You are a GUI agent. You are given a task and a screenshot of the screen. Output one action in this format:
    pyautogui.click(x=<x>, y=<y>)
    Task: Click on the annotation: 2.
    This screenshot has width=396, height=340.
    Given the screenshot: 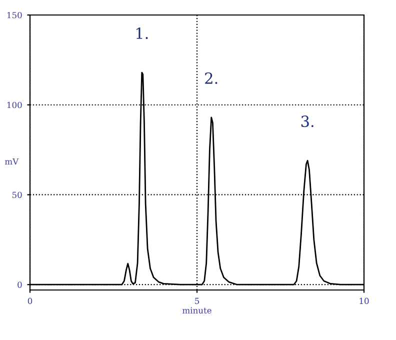 What is the action you would take?
    pyautogui.click(x=211, y=78)
    